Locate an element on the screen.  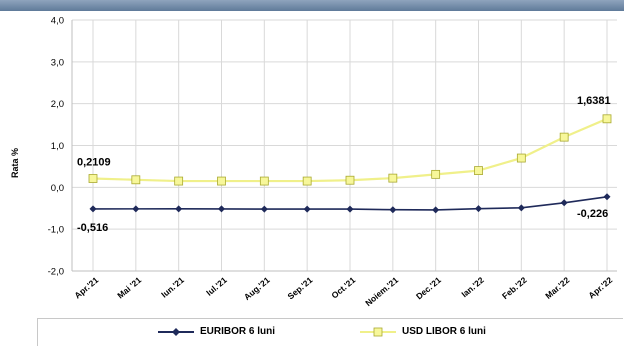
data-label: 0,2109 is located at coordinates (94, 163).